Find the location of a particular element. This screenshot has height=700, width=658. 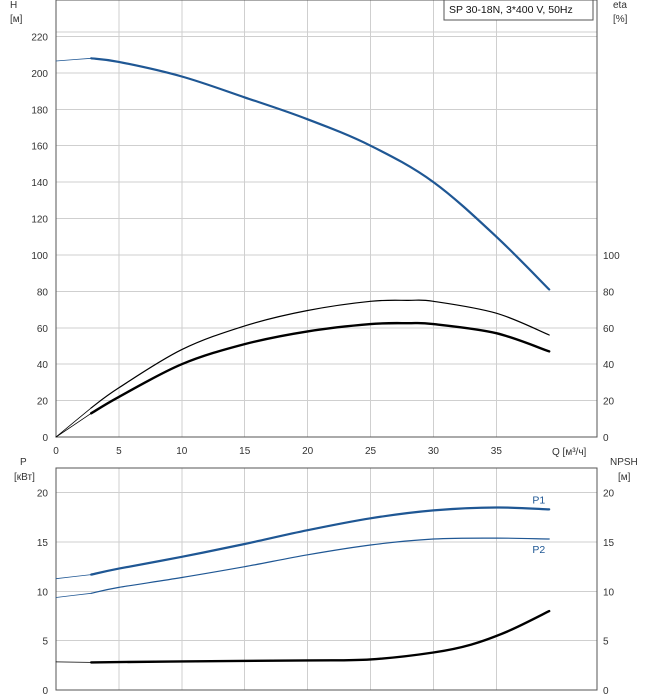

upper-right-tick-40: 40 is located at coordinates (609, 365).